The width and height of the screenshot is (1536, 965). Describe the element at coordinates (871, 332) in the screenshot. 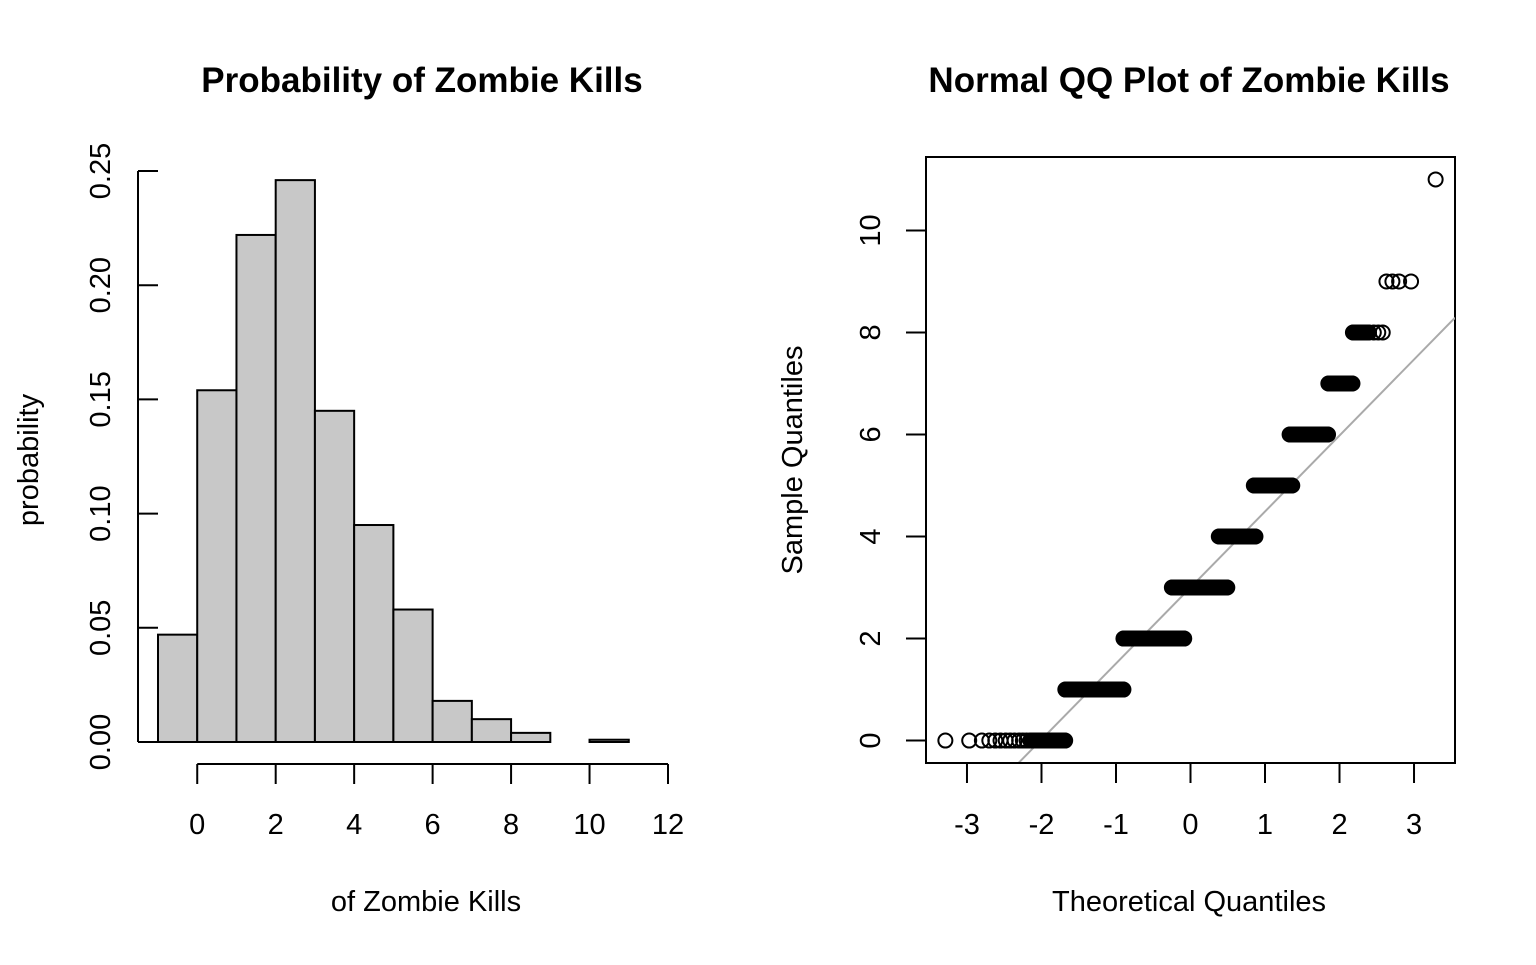

I see `y-tick-label: 8` at that location.